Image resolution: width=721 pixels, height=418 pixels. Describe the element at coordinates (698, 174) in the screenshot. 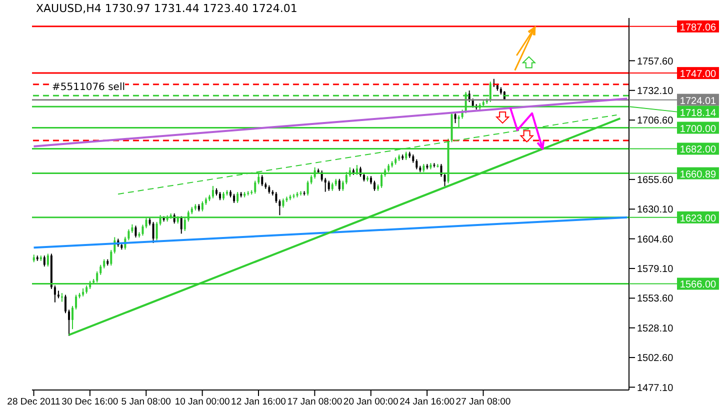

I see `ref-line-label: 1660.89` at that location.